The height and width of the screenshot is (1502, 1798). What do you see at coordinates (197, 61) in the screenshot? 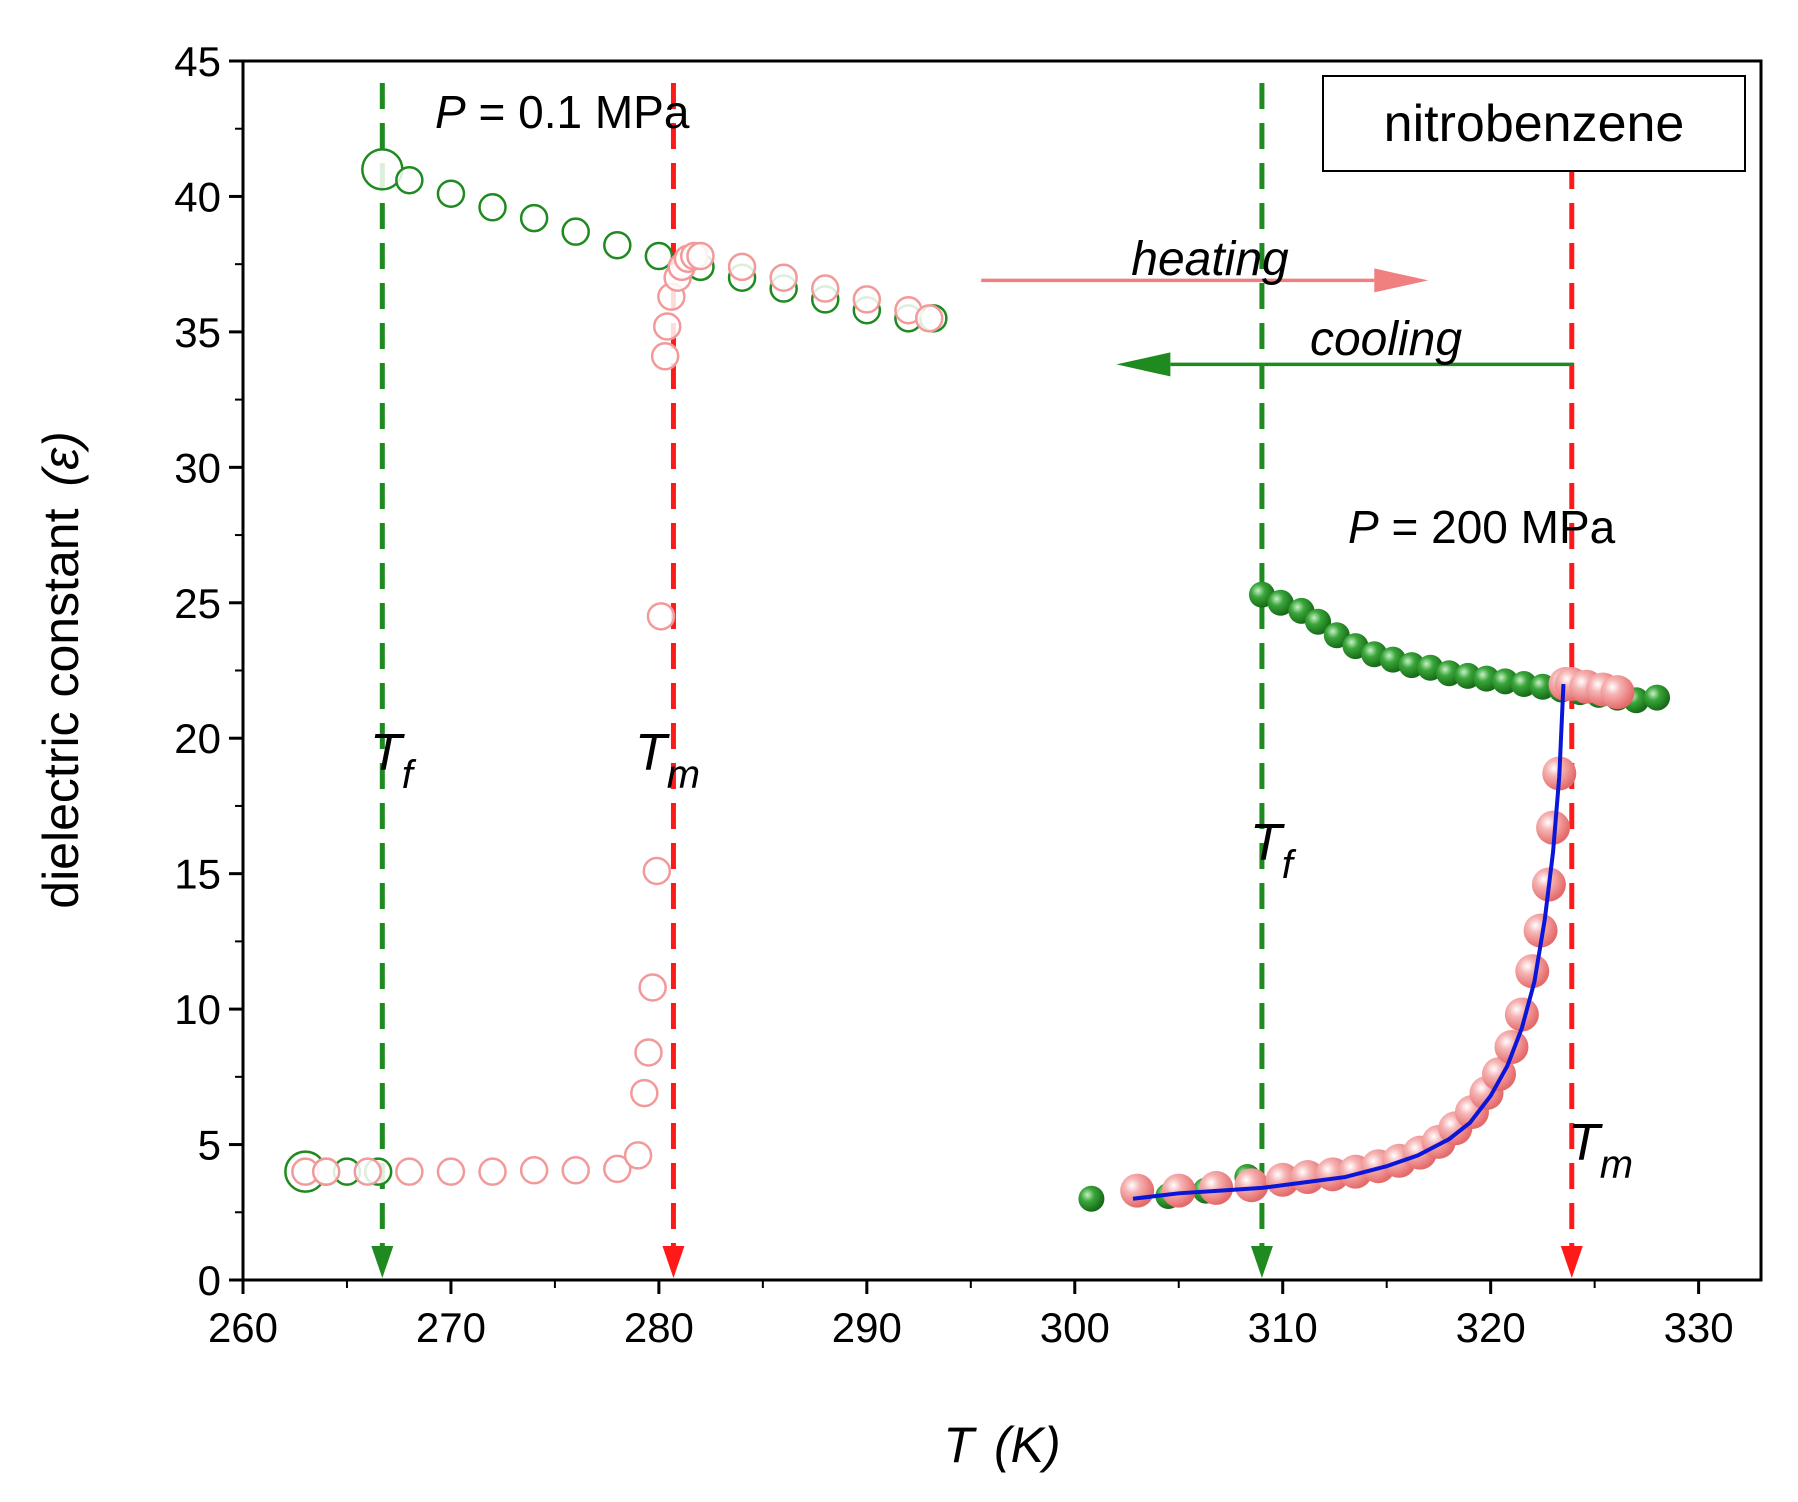
I see `y-tick-label: 45` at bounding box center [197, 61].